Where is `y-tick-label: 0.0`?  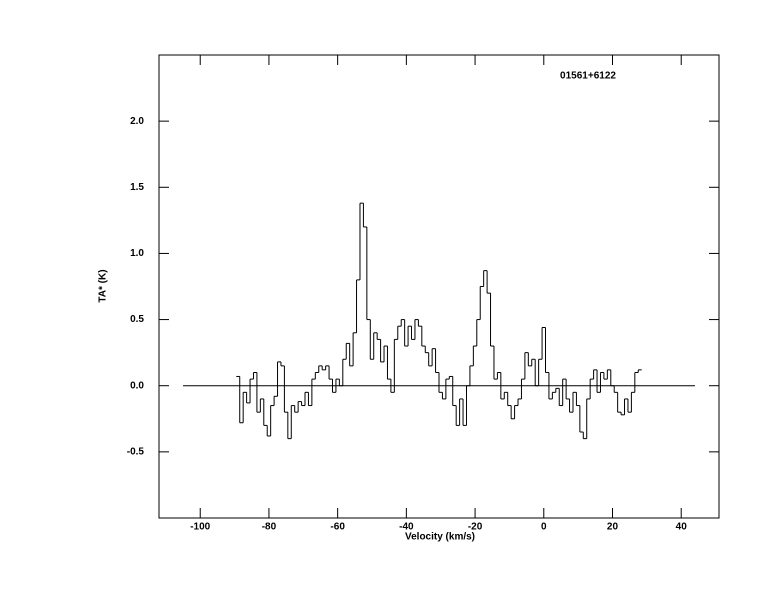
y-tick-label: 0.0 is located at coordinates (137, 385).